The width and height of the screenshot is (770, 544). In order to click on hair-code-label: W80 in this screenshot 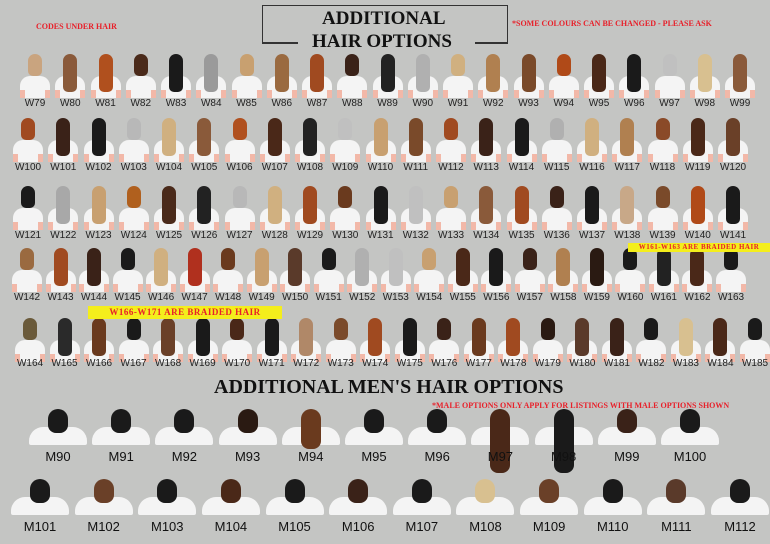, I will do `click(70, 103)`.